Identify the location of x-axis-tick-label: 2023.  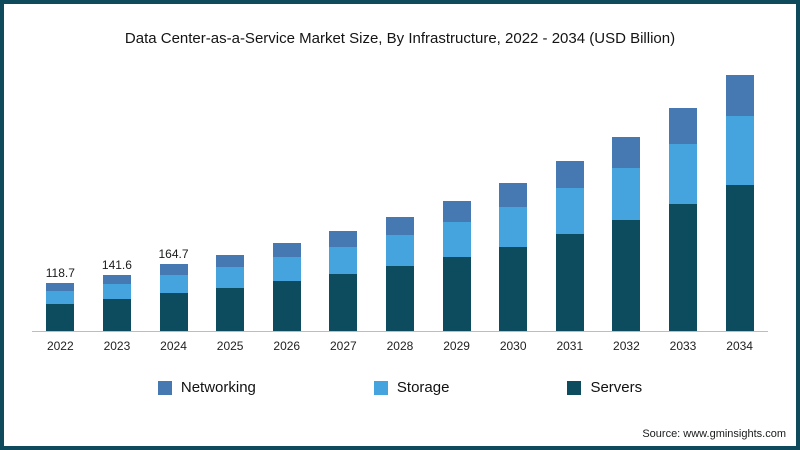
(117, 346).